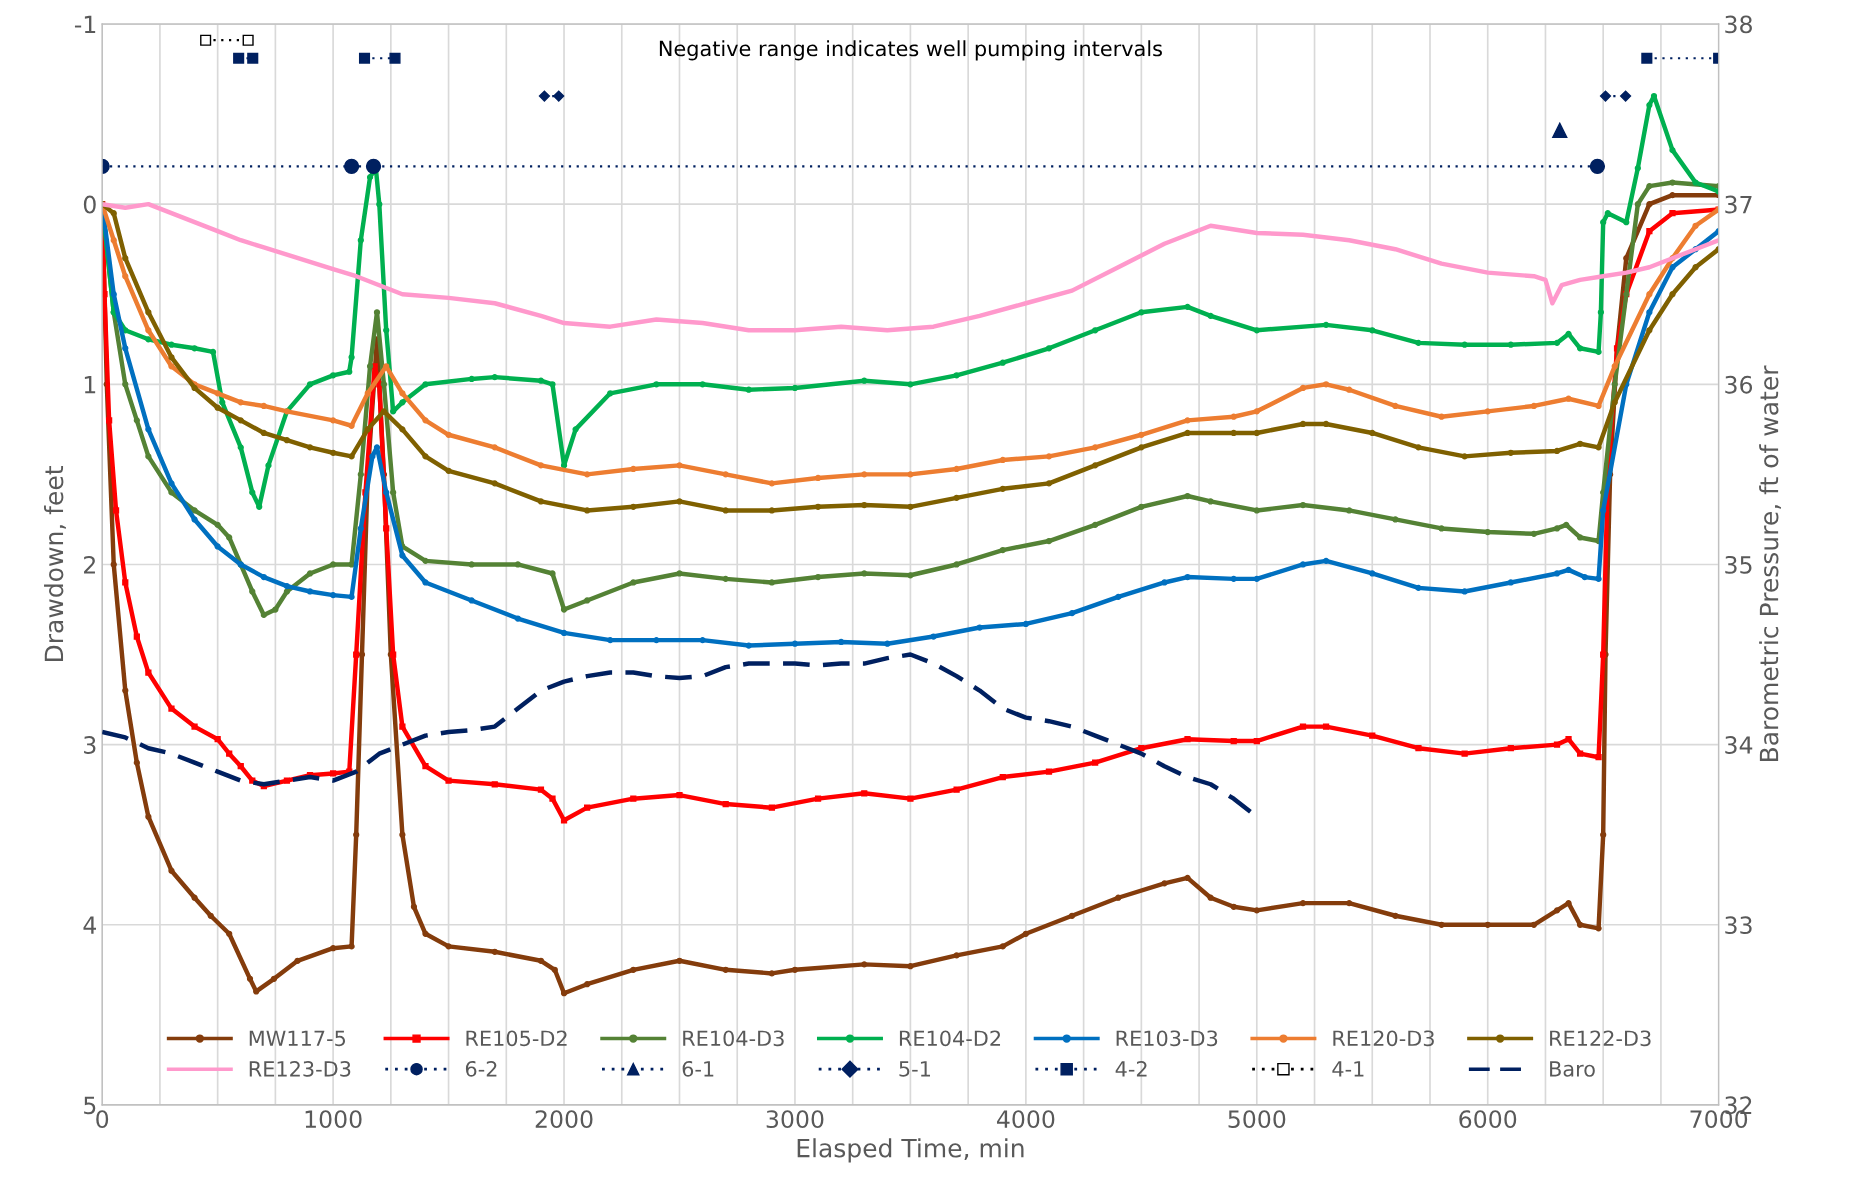 This screenshot has height=1201, width=1858. Describe the element at coordinates (1572, 1069) in the screenshot. I see `legend-label: Baro` at that location.